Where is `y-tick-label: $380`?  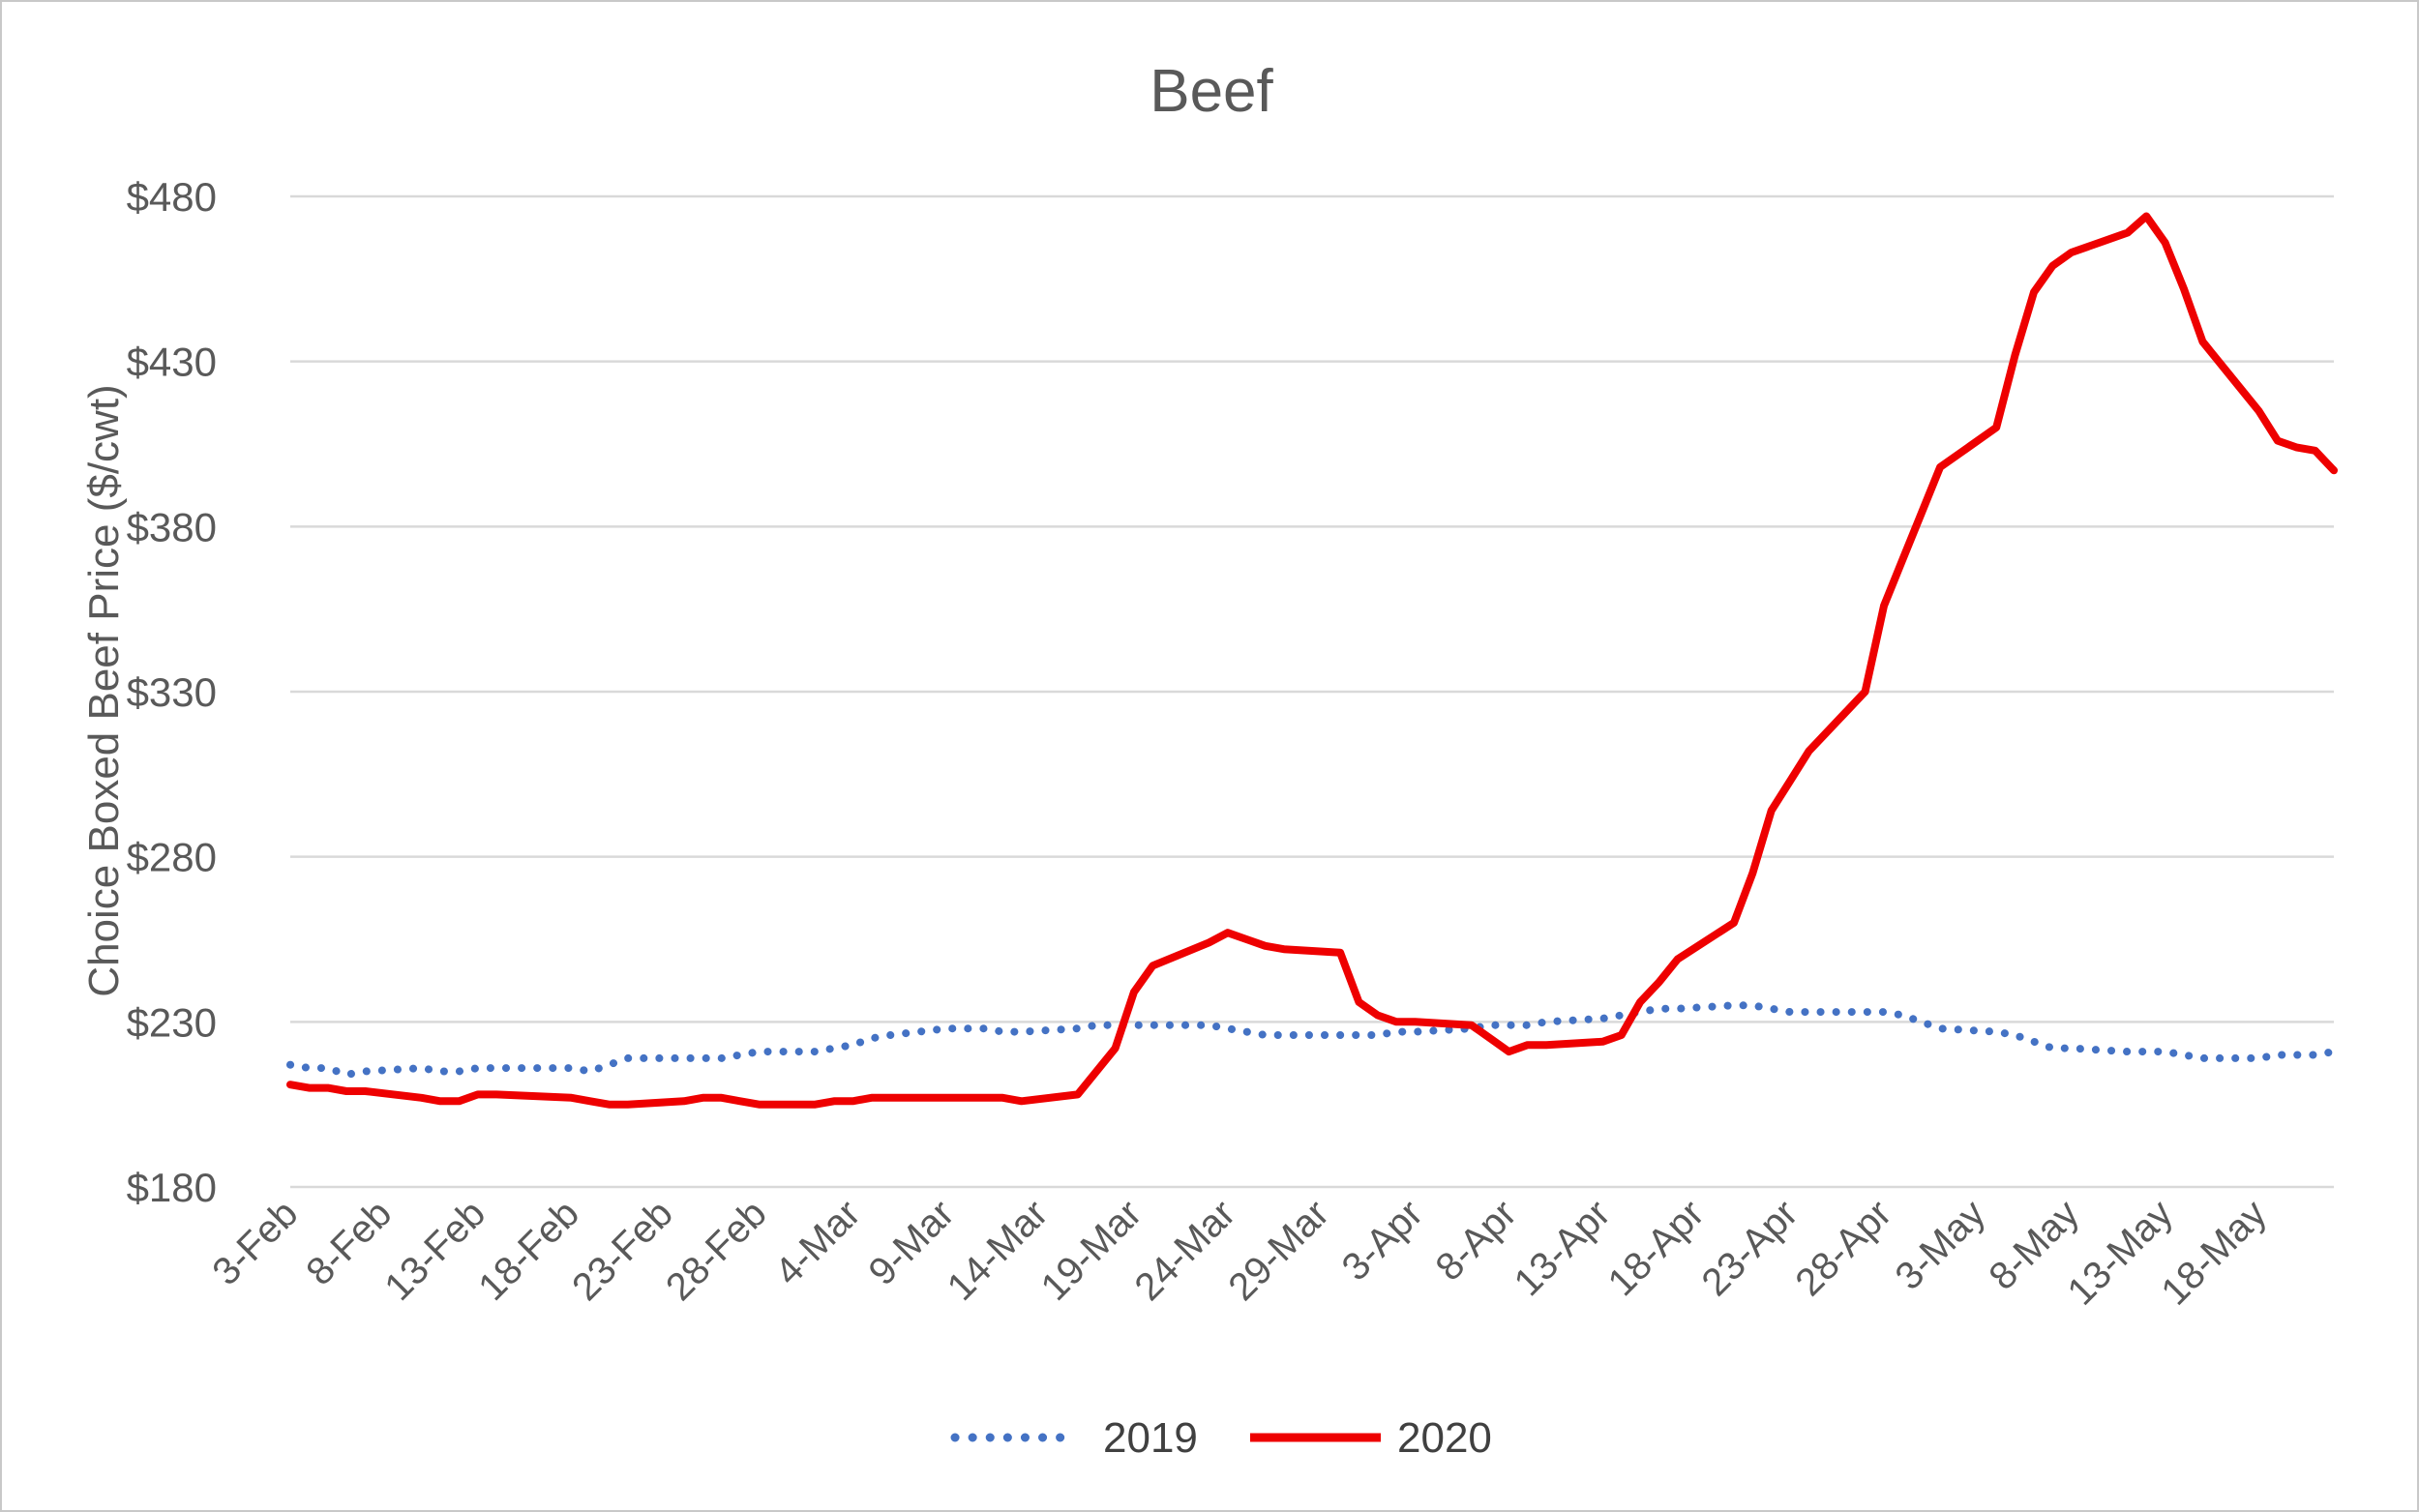 y-tick-label: $380 is located at coordinates (172, 527).